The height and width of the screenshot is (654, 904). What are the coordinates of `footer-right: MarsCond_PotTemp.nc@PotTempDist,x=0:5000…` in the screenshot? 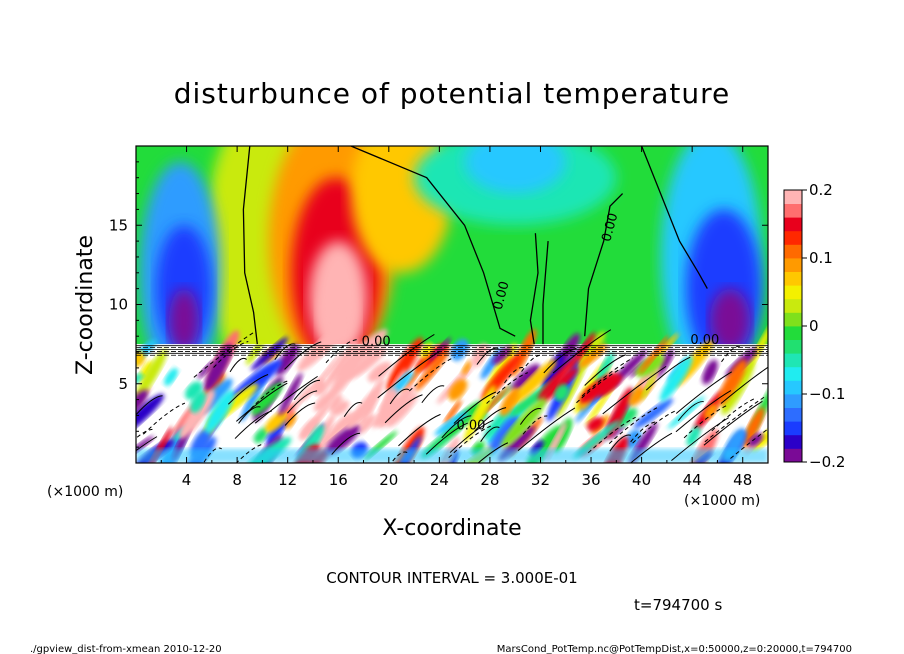 It's located at (674, 649).